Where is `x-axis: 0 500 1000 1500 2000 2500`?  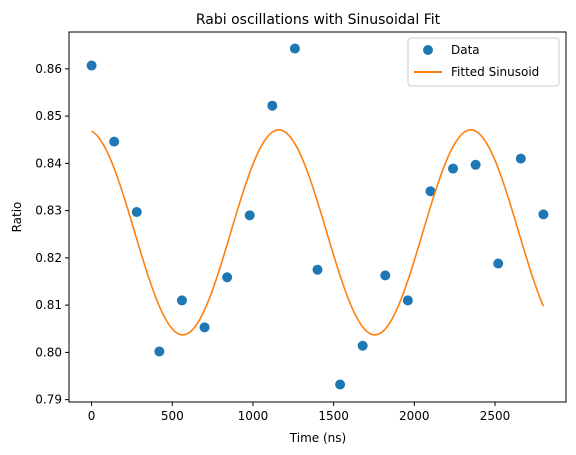
x-axis: 0 500 1000 1500 2000 2500 is located at coordinates (299, 412).